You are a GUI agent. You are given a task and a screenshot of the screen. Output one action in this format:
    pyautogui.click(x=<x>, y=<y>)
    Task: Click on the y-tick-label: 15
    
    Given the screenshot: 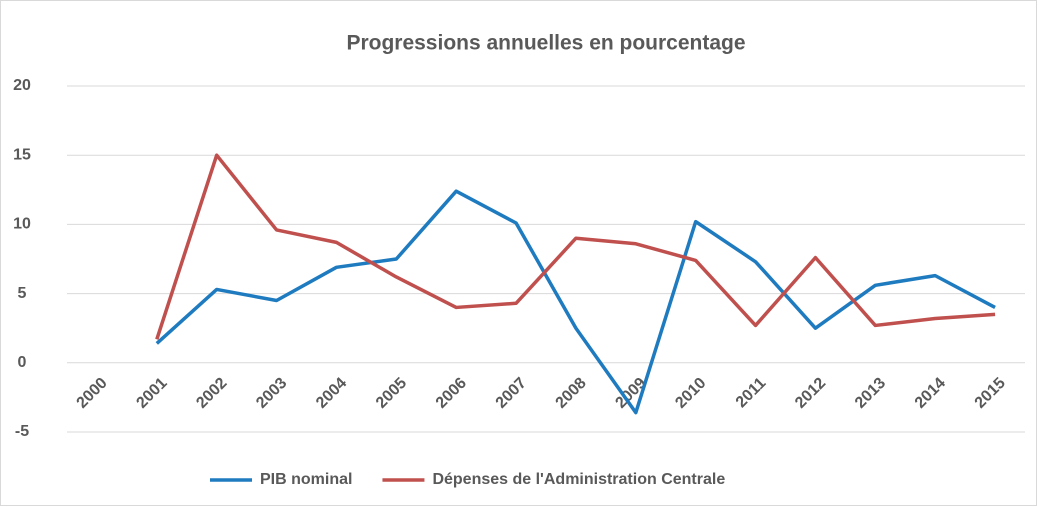 What is the action you would take?
    pyautogui.click(x=22, y=154)
    